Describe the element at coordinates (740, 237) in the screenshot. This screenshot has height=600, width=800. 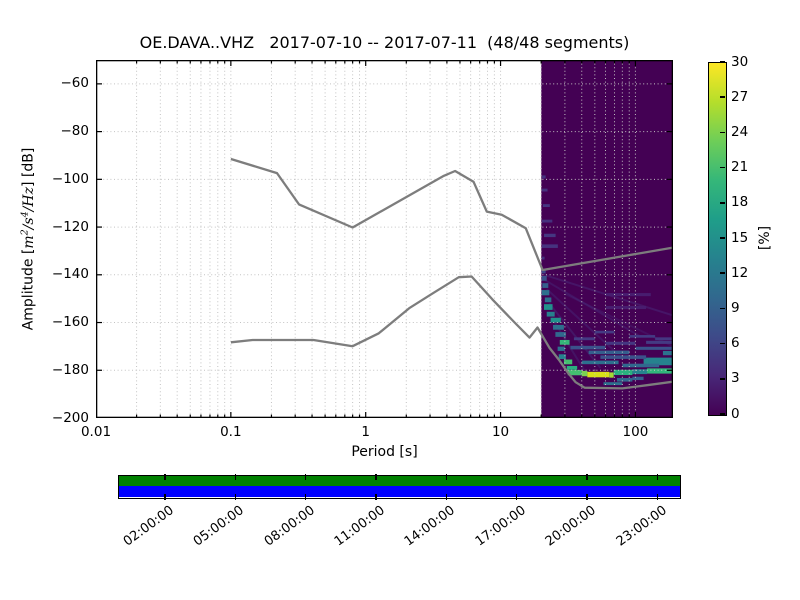
I see `colorbar-tick-label: 15` at that location.